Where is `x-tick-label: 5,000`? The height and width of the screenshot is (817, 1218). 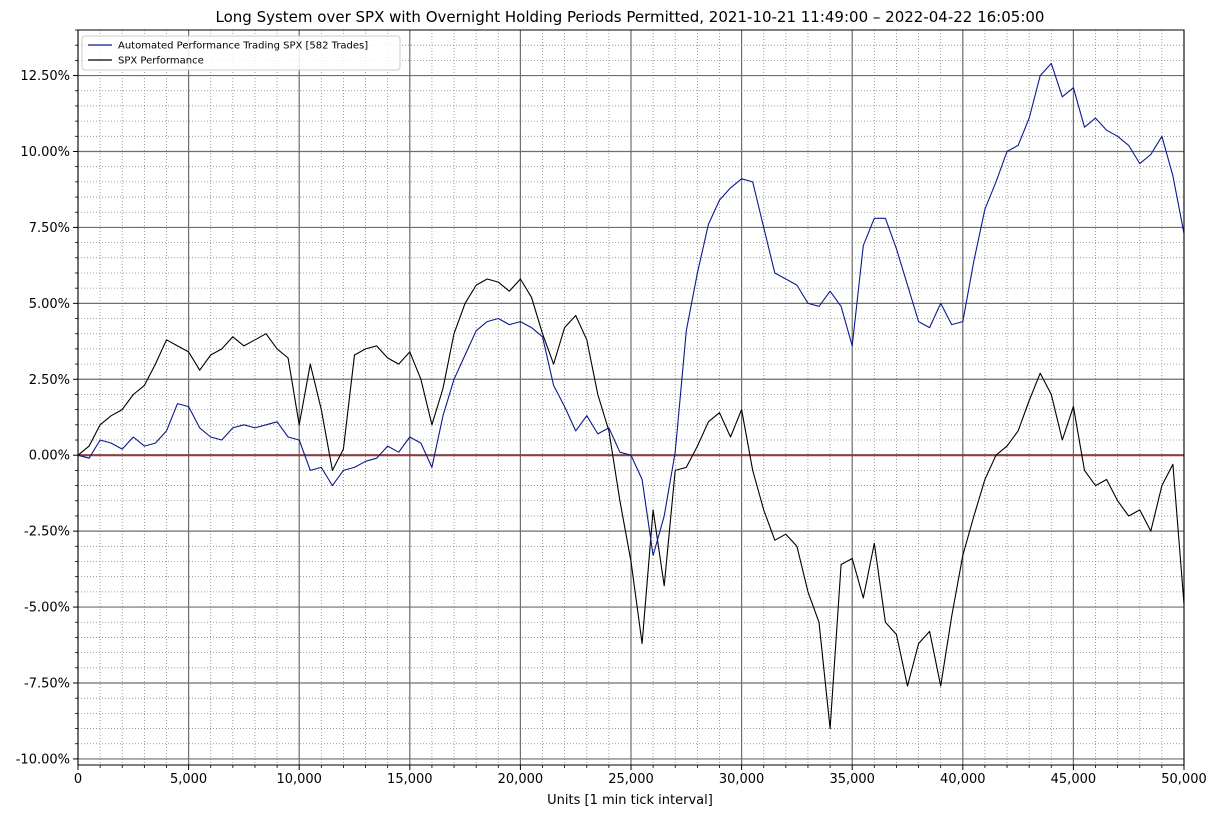
x-tick-label: 5,000 is located at coordinates (188, 779).